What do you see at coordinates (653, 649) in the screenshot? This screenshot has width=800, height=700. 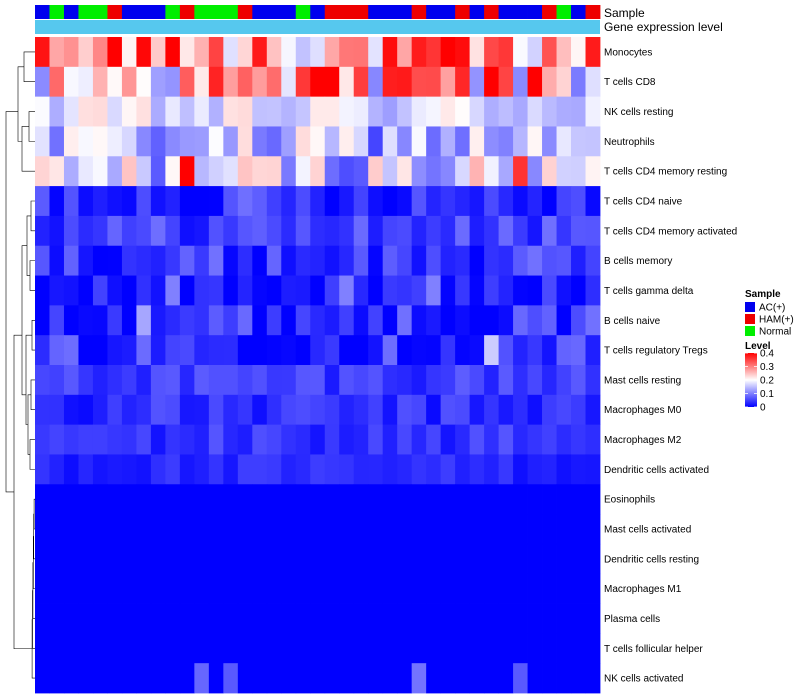 I see `row-label: T cells follicular helper` at bounding box center [653, 649].